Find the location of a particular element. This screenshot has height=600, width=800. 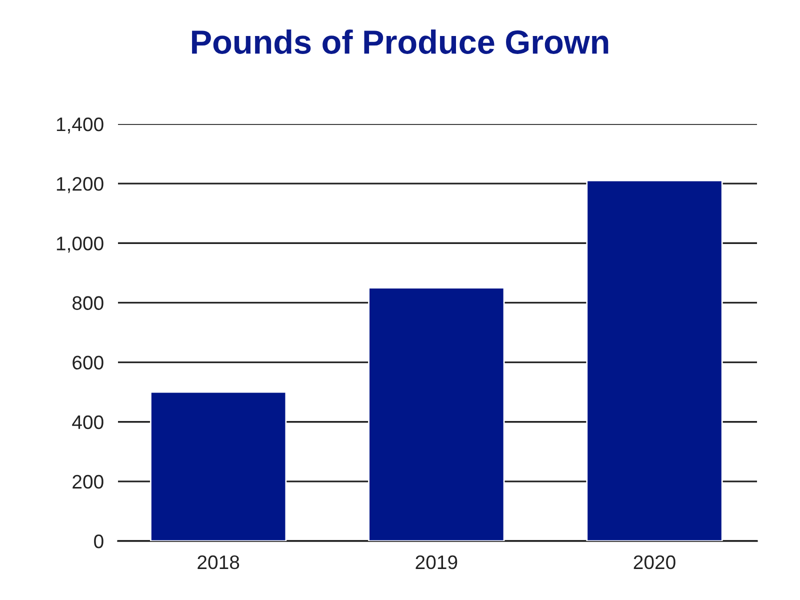

y-tick-label: 400 is located at coordinates (88, 422).